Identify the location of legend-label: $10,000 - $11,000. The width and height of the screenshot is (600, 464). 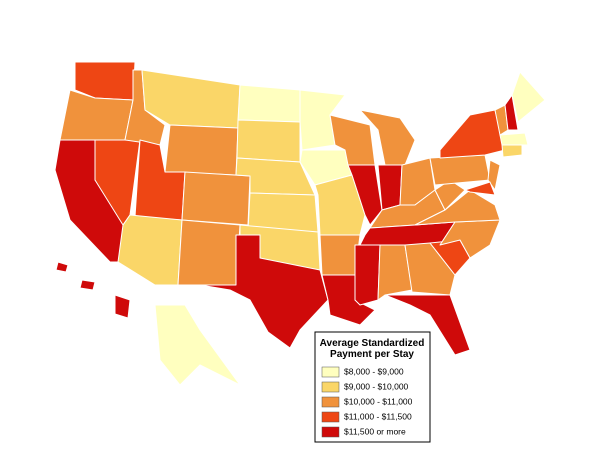
(378, 401).